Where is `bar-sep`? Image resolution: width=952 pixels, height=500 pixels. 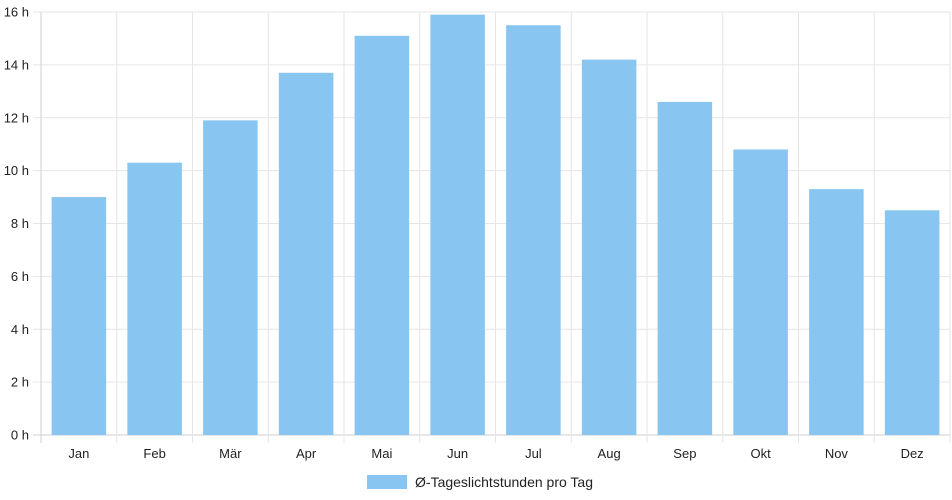 bar-sep is located at coordinates (685, 268).